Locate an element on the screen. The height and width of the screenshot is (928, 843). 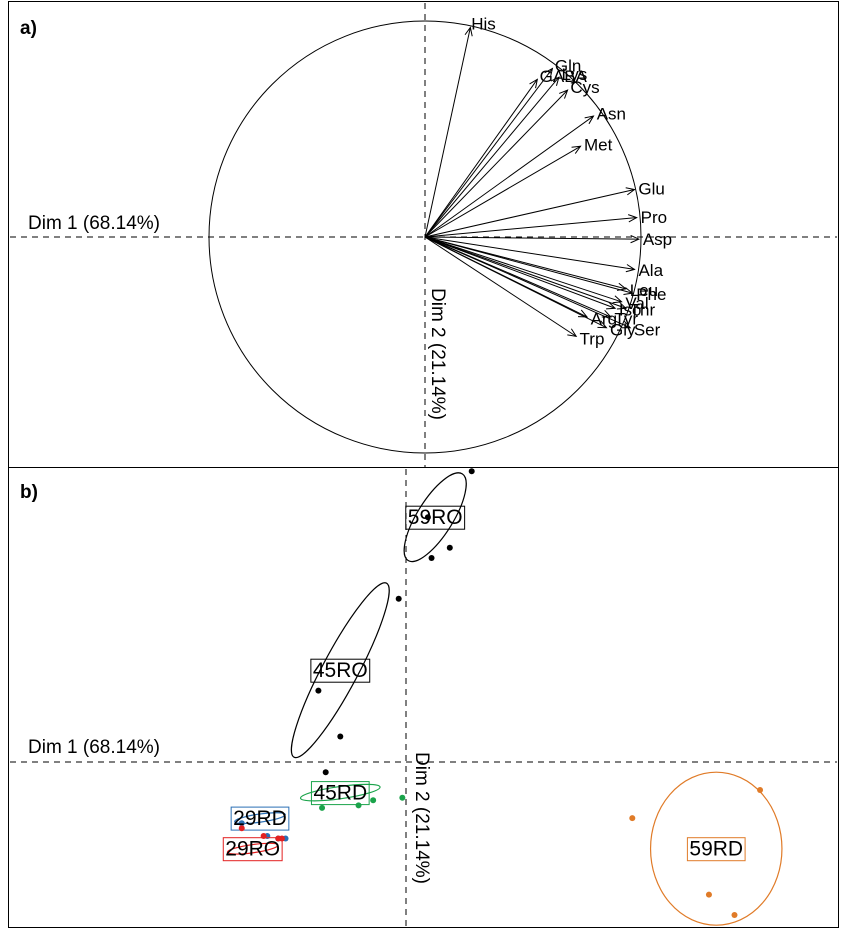
arrow-pro: Pro is located at coordinates (545, 223).